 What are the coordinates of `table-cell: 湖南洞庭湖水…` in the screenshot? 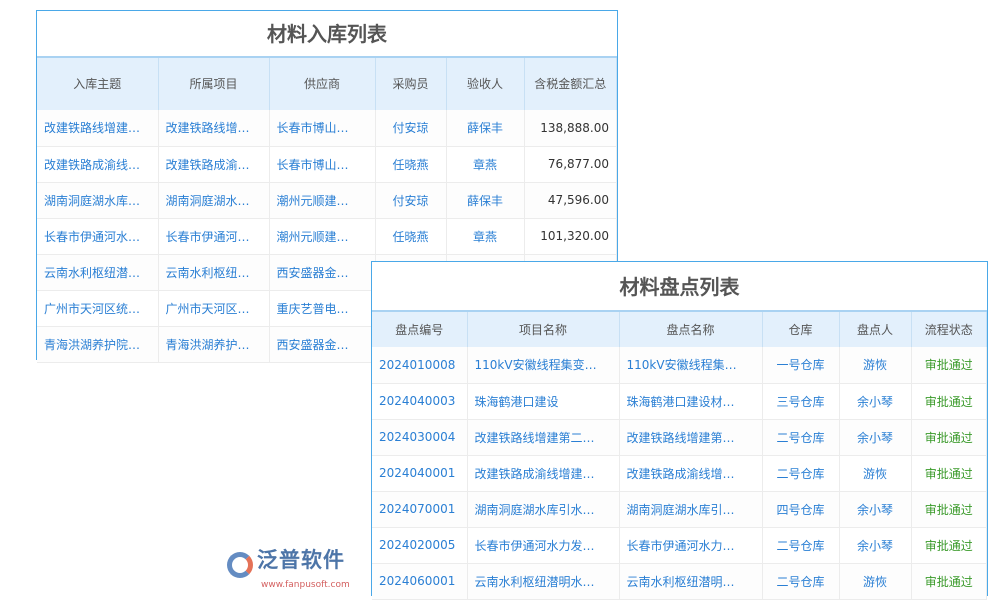 It's located at (214, 200).